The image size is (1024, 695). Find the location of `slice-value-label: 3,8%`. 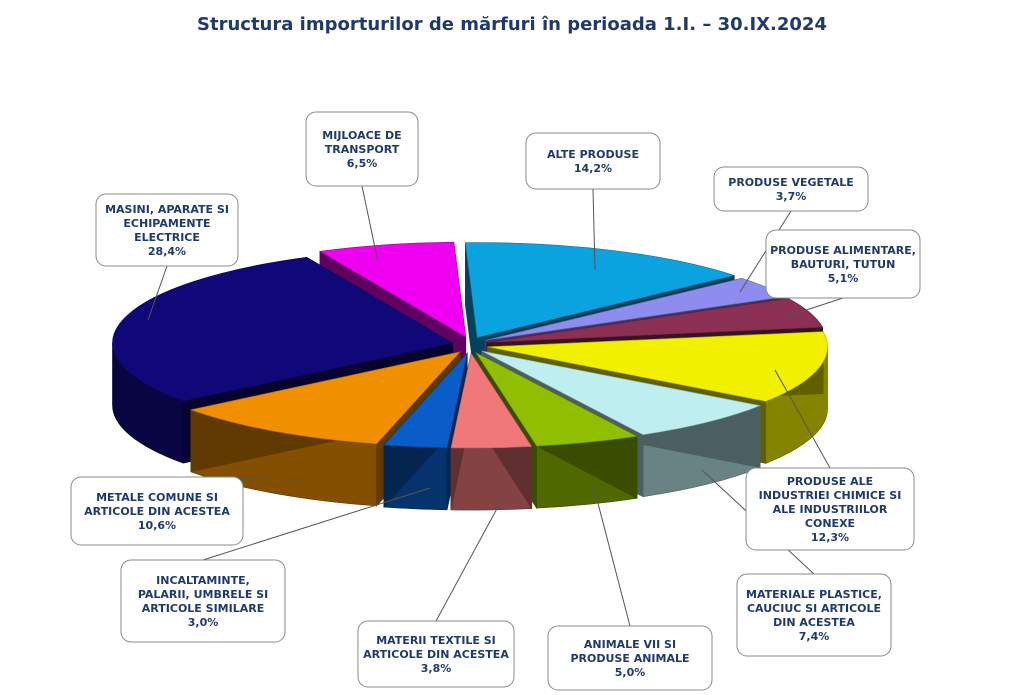

slice-value-label: 3,8% is located at coordinates (436, 668).